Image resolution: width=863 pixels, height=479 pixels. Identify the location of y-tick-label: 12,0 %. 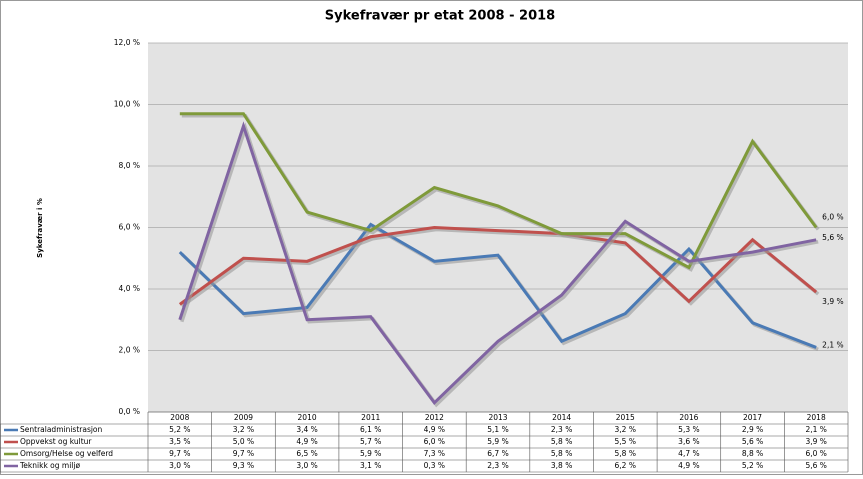
(127, 42).